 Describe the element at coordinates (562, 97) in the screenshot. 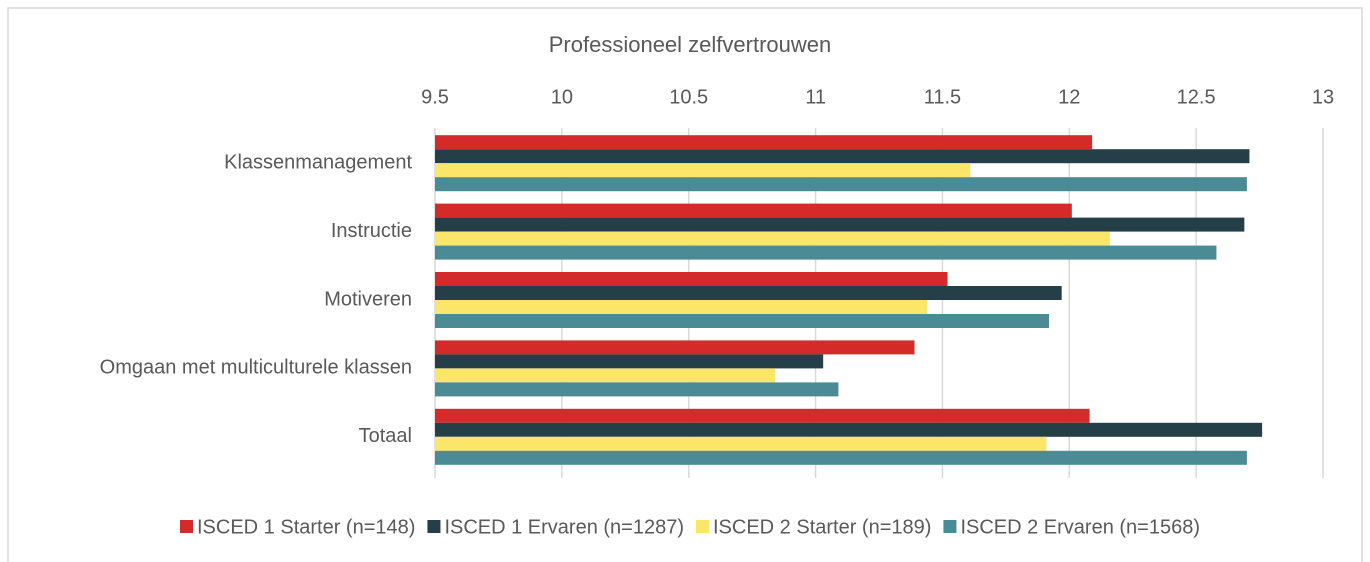

I see `x-tick-label: 10` at that location.